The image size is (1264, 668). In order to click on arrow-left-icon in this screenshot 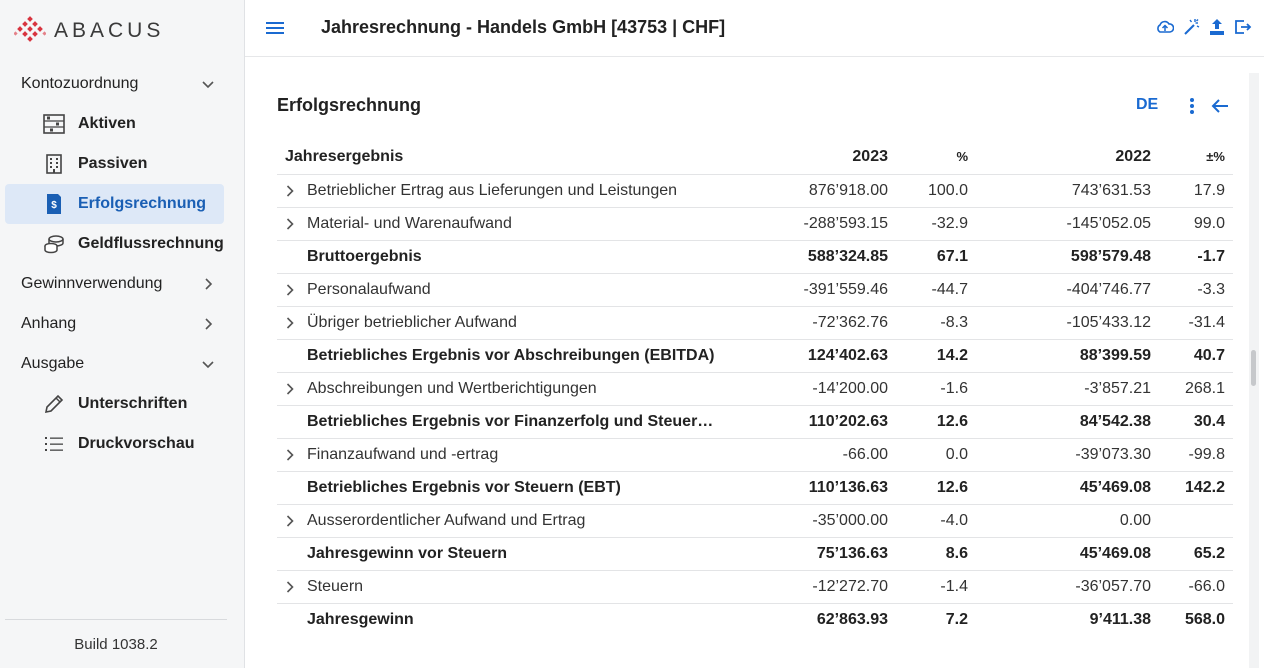, I will do `click(1220, 106)`.